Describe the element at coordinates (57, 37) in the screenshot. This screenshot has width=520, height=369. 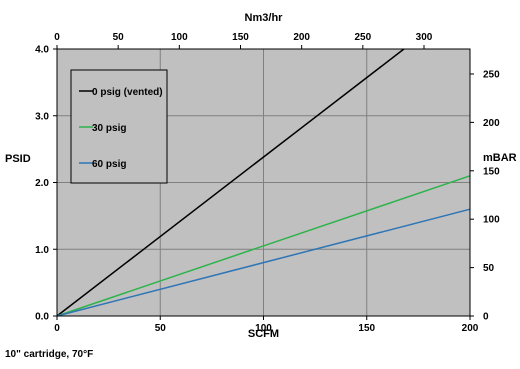
I see `x2-tick-label: 0` at that location.